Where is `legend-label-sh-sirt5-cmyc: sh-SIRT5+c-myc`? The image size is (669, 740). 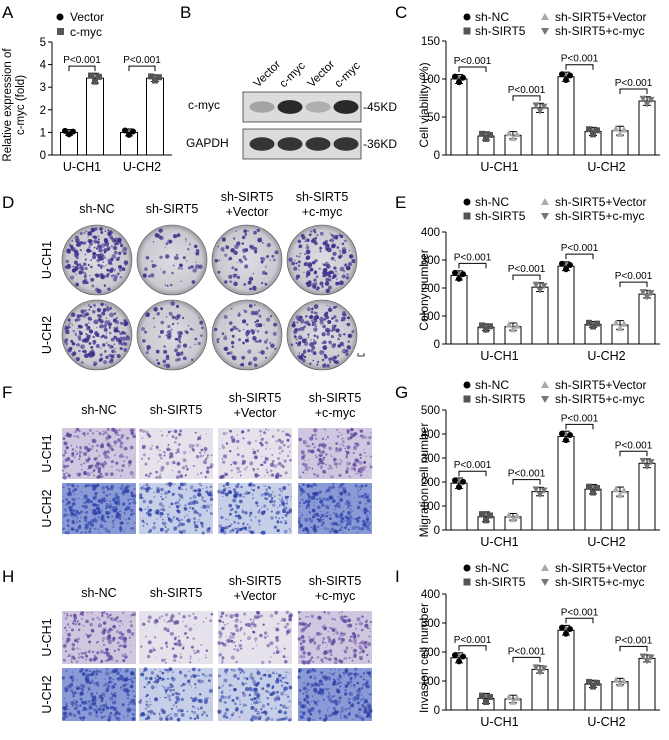
legend-label-sh-sirt5-cmyc: sh-SIRT5+c-myc is located at coordinates (599, 31).